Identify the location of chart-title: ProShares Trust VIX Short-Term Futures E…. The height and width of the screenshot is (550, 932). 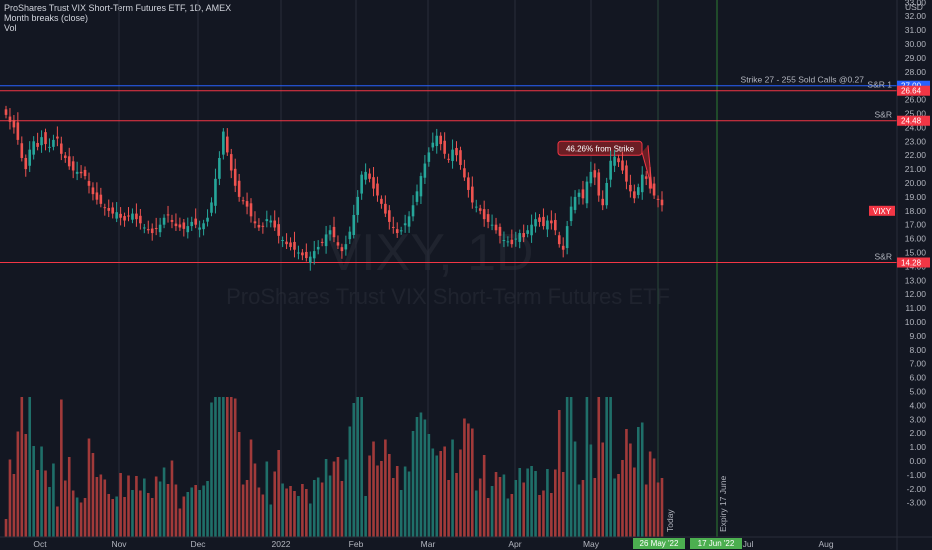
(118, 8).